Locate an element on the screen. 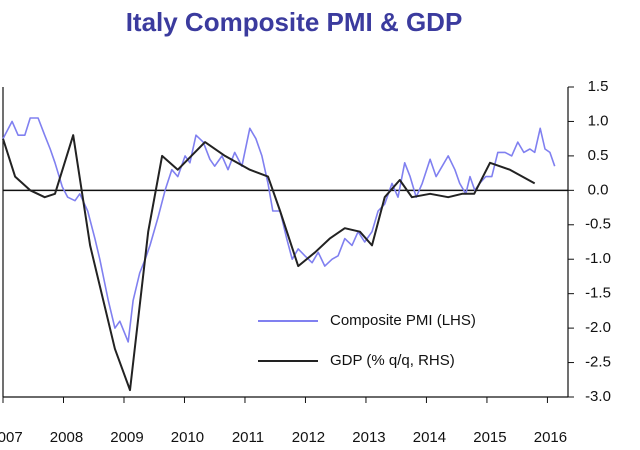 This screenshot has width=640, height=450. y2-tick-label: 0.5 is located at coordinates (598, 155).